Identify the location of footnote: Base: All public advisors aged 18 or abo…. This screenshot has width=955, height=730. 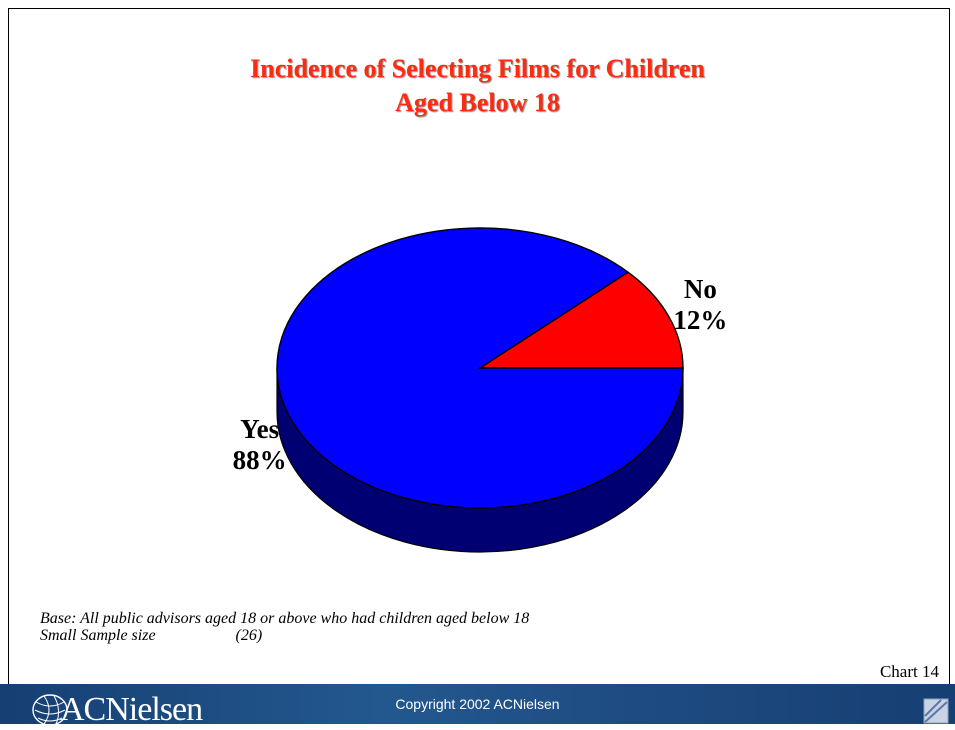
(284, 627).